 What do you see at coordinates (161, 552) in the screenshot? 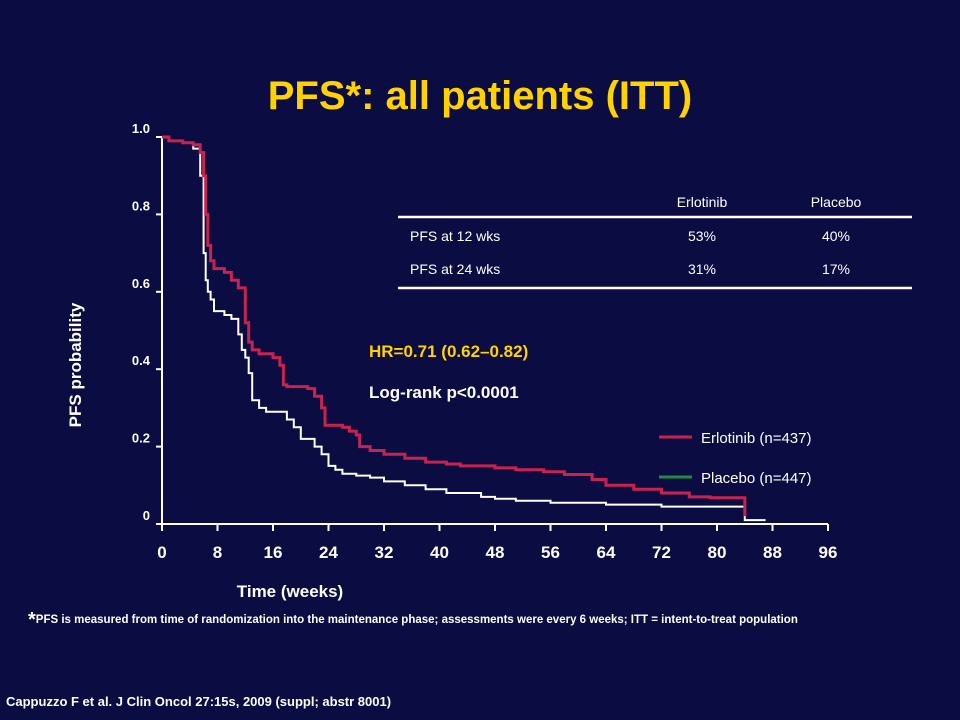
I see `x-tick-label: 0` at bounding box center [161, 552].